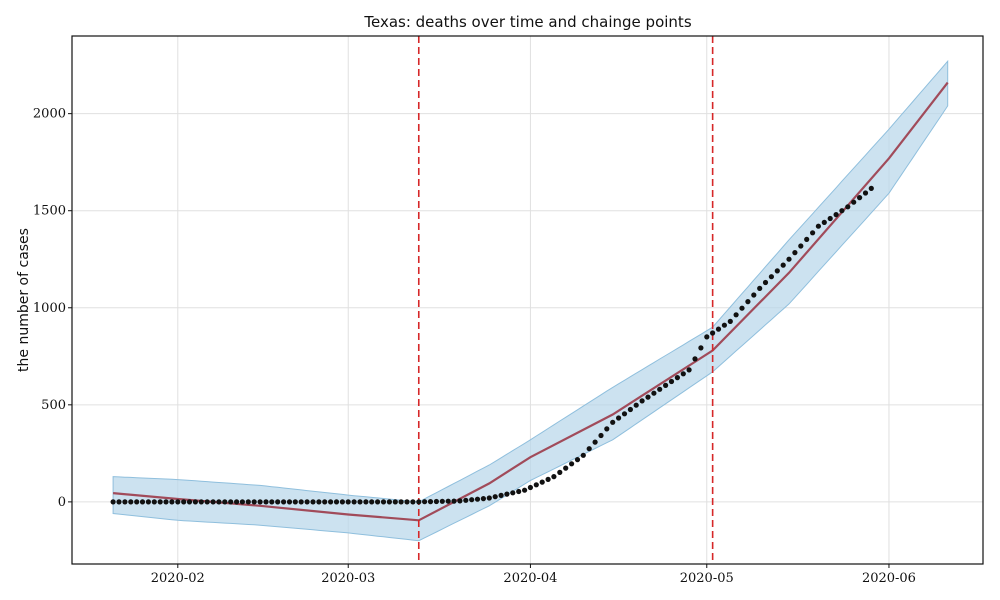 The width and height of the screenshot is (1000, 600). I want to click on y-tick-label: 0, so click(62, 502).